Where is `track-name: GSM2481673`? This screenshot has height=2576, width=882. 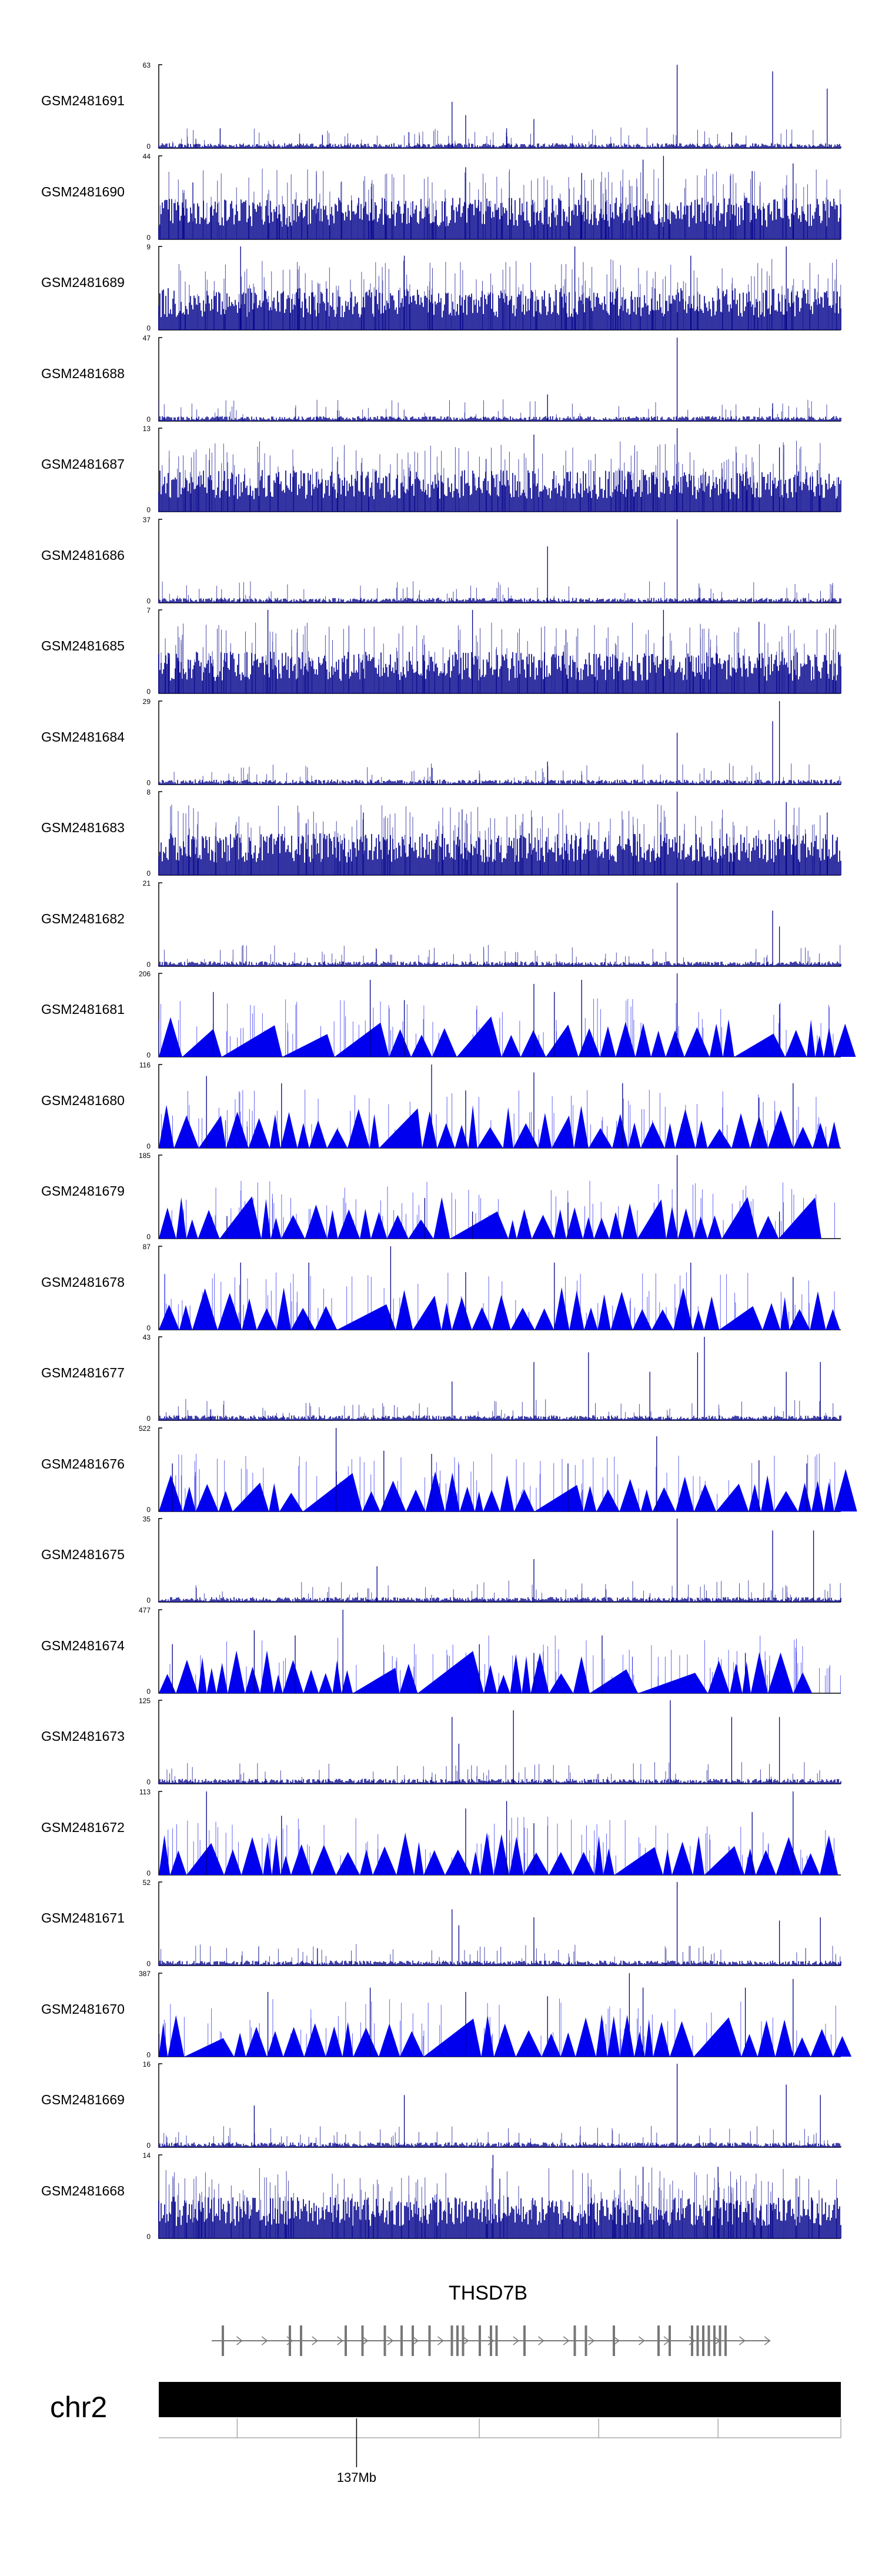 track-name: GSM2481673 is located at coordinates (83, 1736).